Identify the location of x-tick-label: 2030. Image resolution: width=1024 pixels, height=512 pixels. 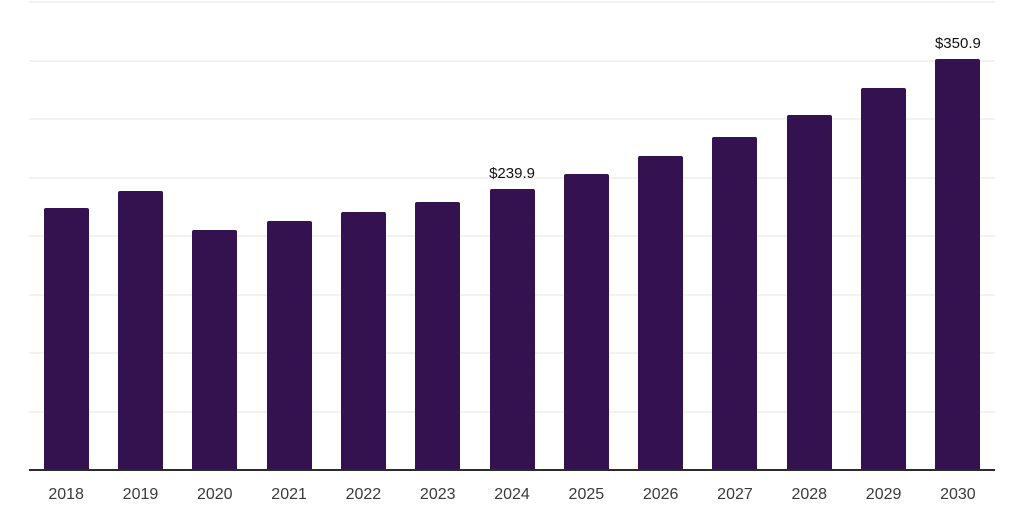
(958, 494).